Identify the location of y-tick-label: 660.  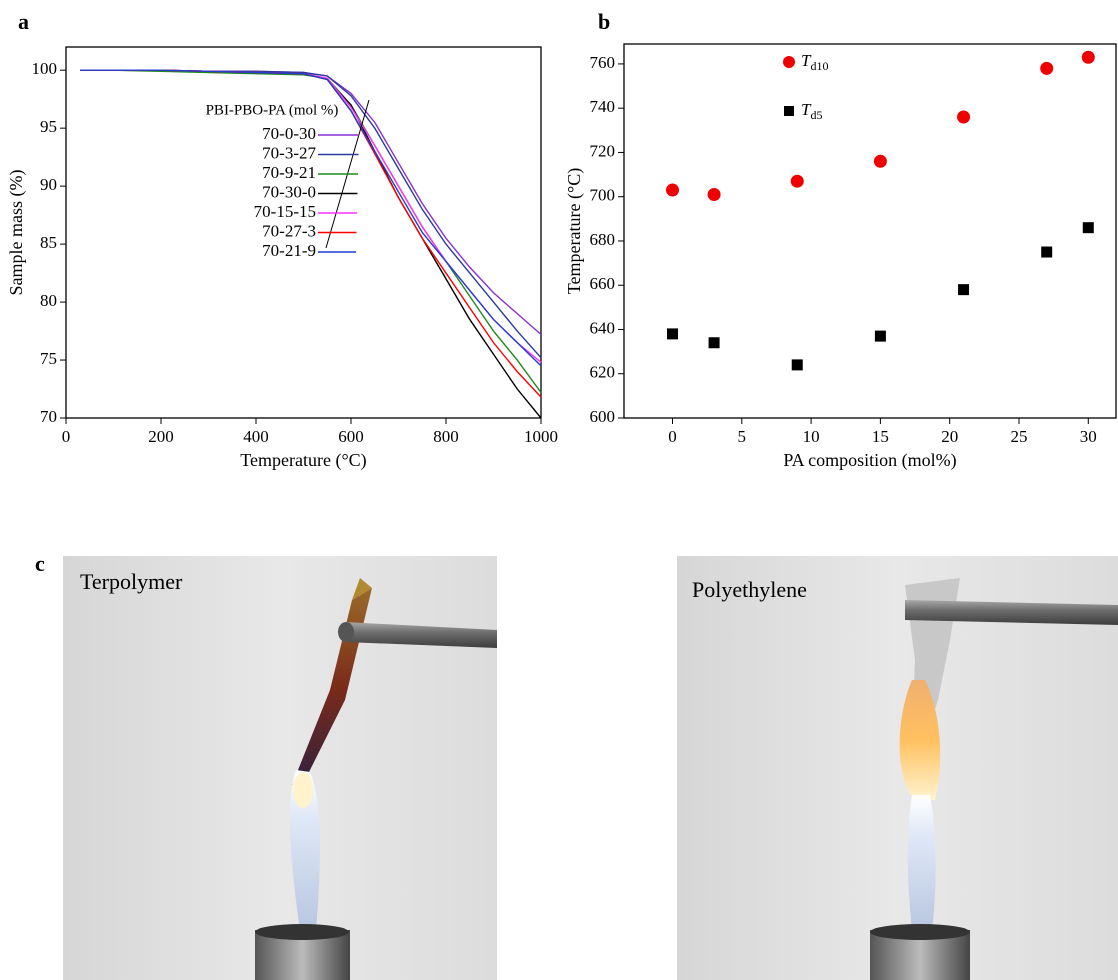
(603, 283).